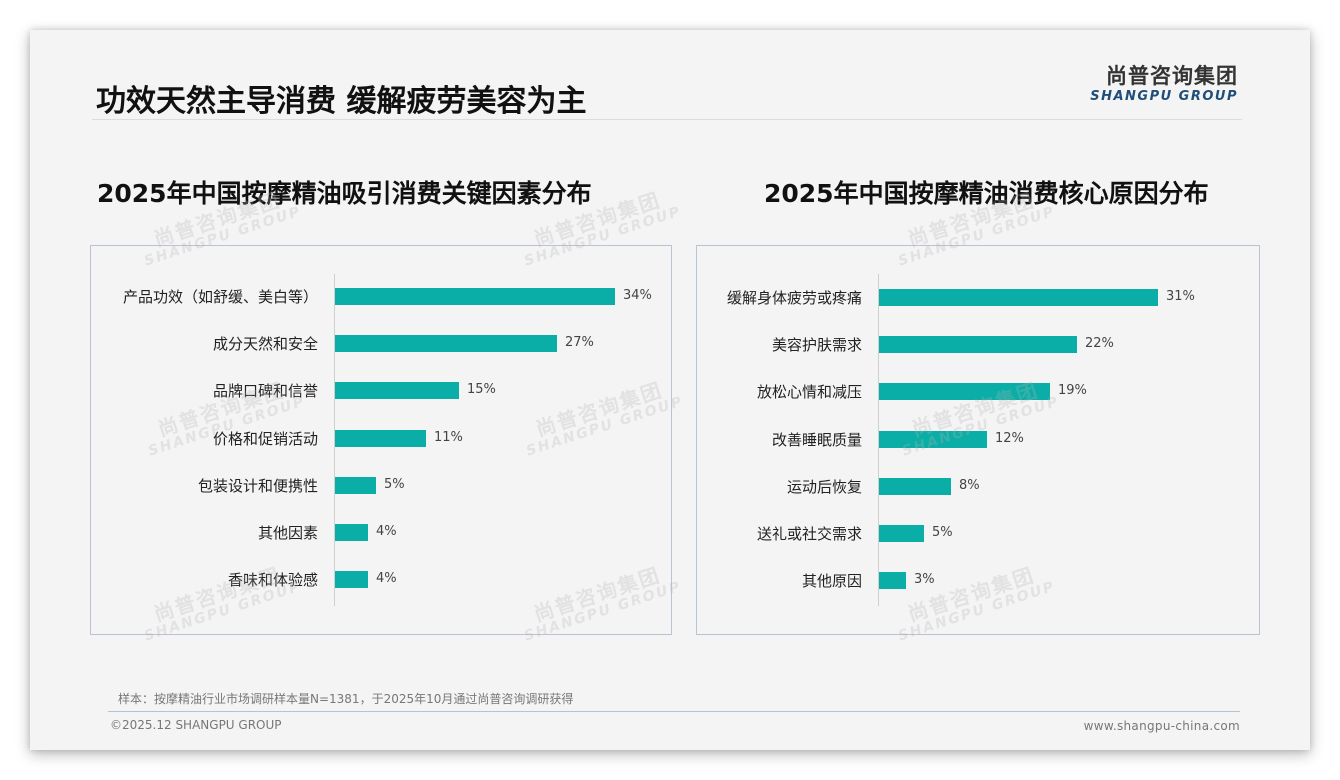  What do you see at coordinates (1072, 391) in the screenshot?
I see `value-label: 19%` at bounding box center [1072, 391].